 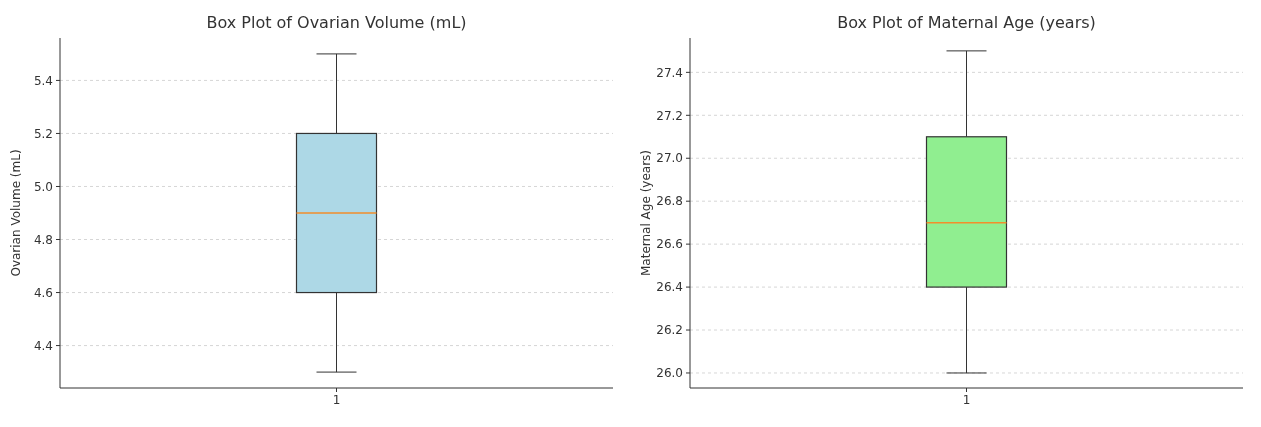 I want to click on y-tick-label: 26.6, so click(x=669, y=244).